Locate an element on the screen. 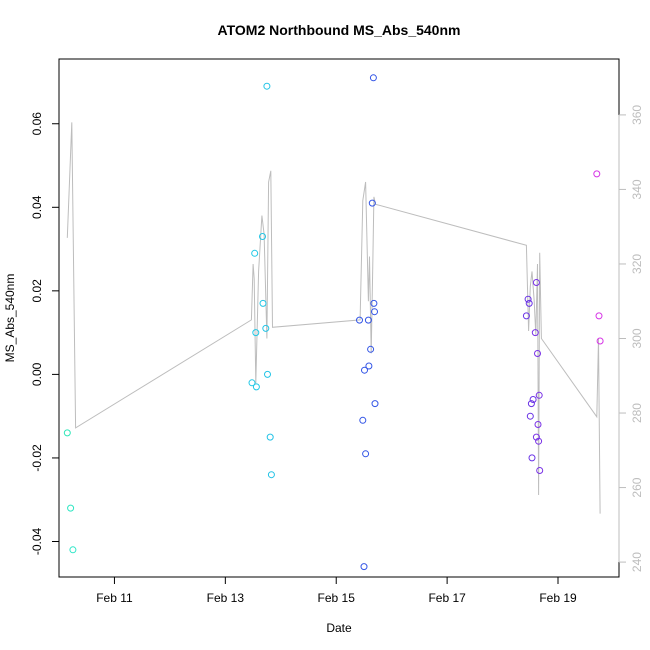 This screenshot has width=650, height=650. y2-tick-label: 340 is located at coordinates (637, 189).